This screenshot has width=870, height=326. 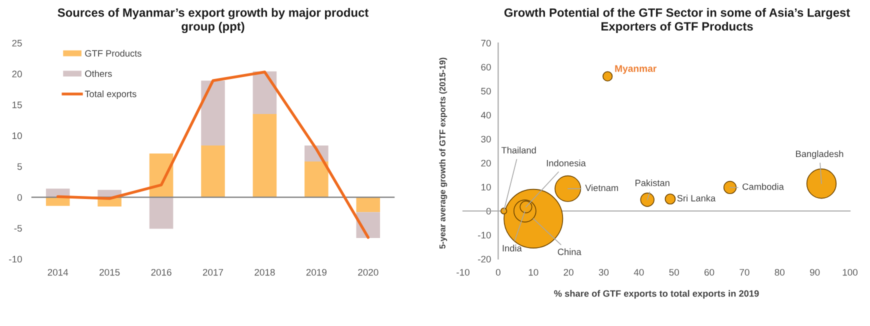 What do you see at coordinates (498, 272) in the screenshot?
I see `x-tick-label: 0` at bounding box center [498, 272].